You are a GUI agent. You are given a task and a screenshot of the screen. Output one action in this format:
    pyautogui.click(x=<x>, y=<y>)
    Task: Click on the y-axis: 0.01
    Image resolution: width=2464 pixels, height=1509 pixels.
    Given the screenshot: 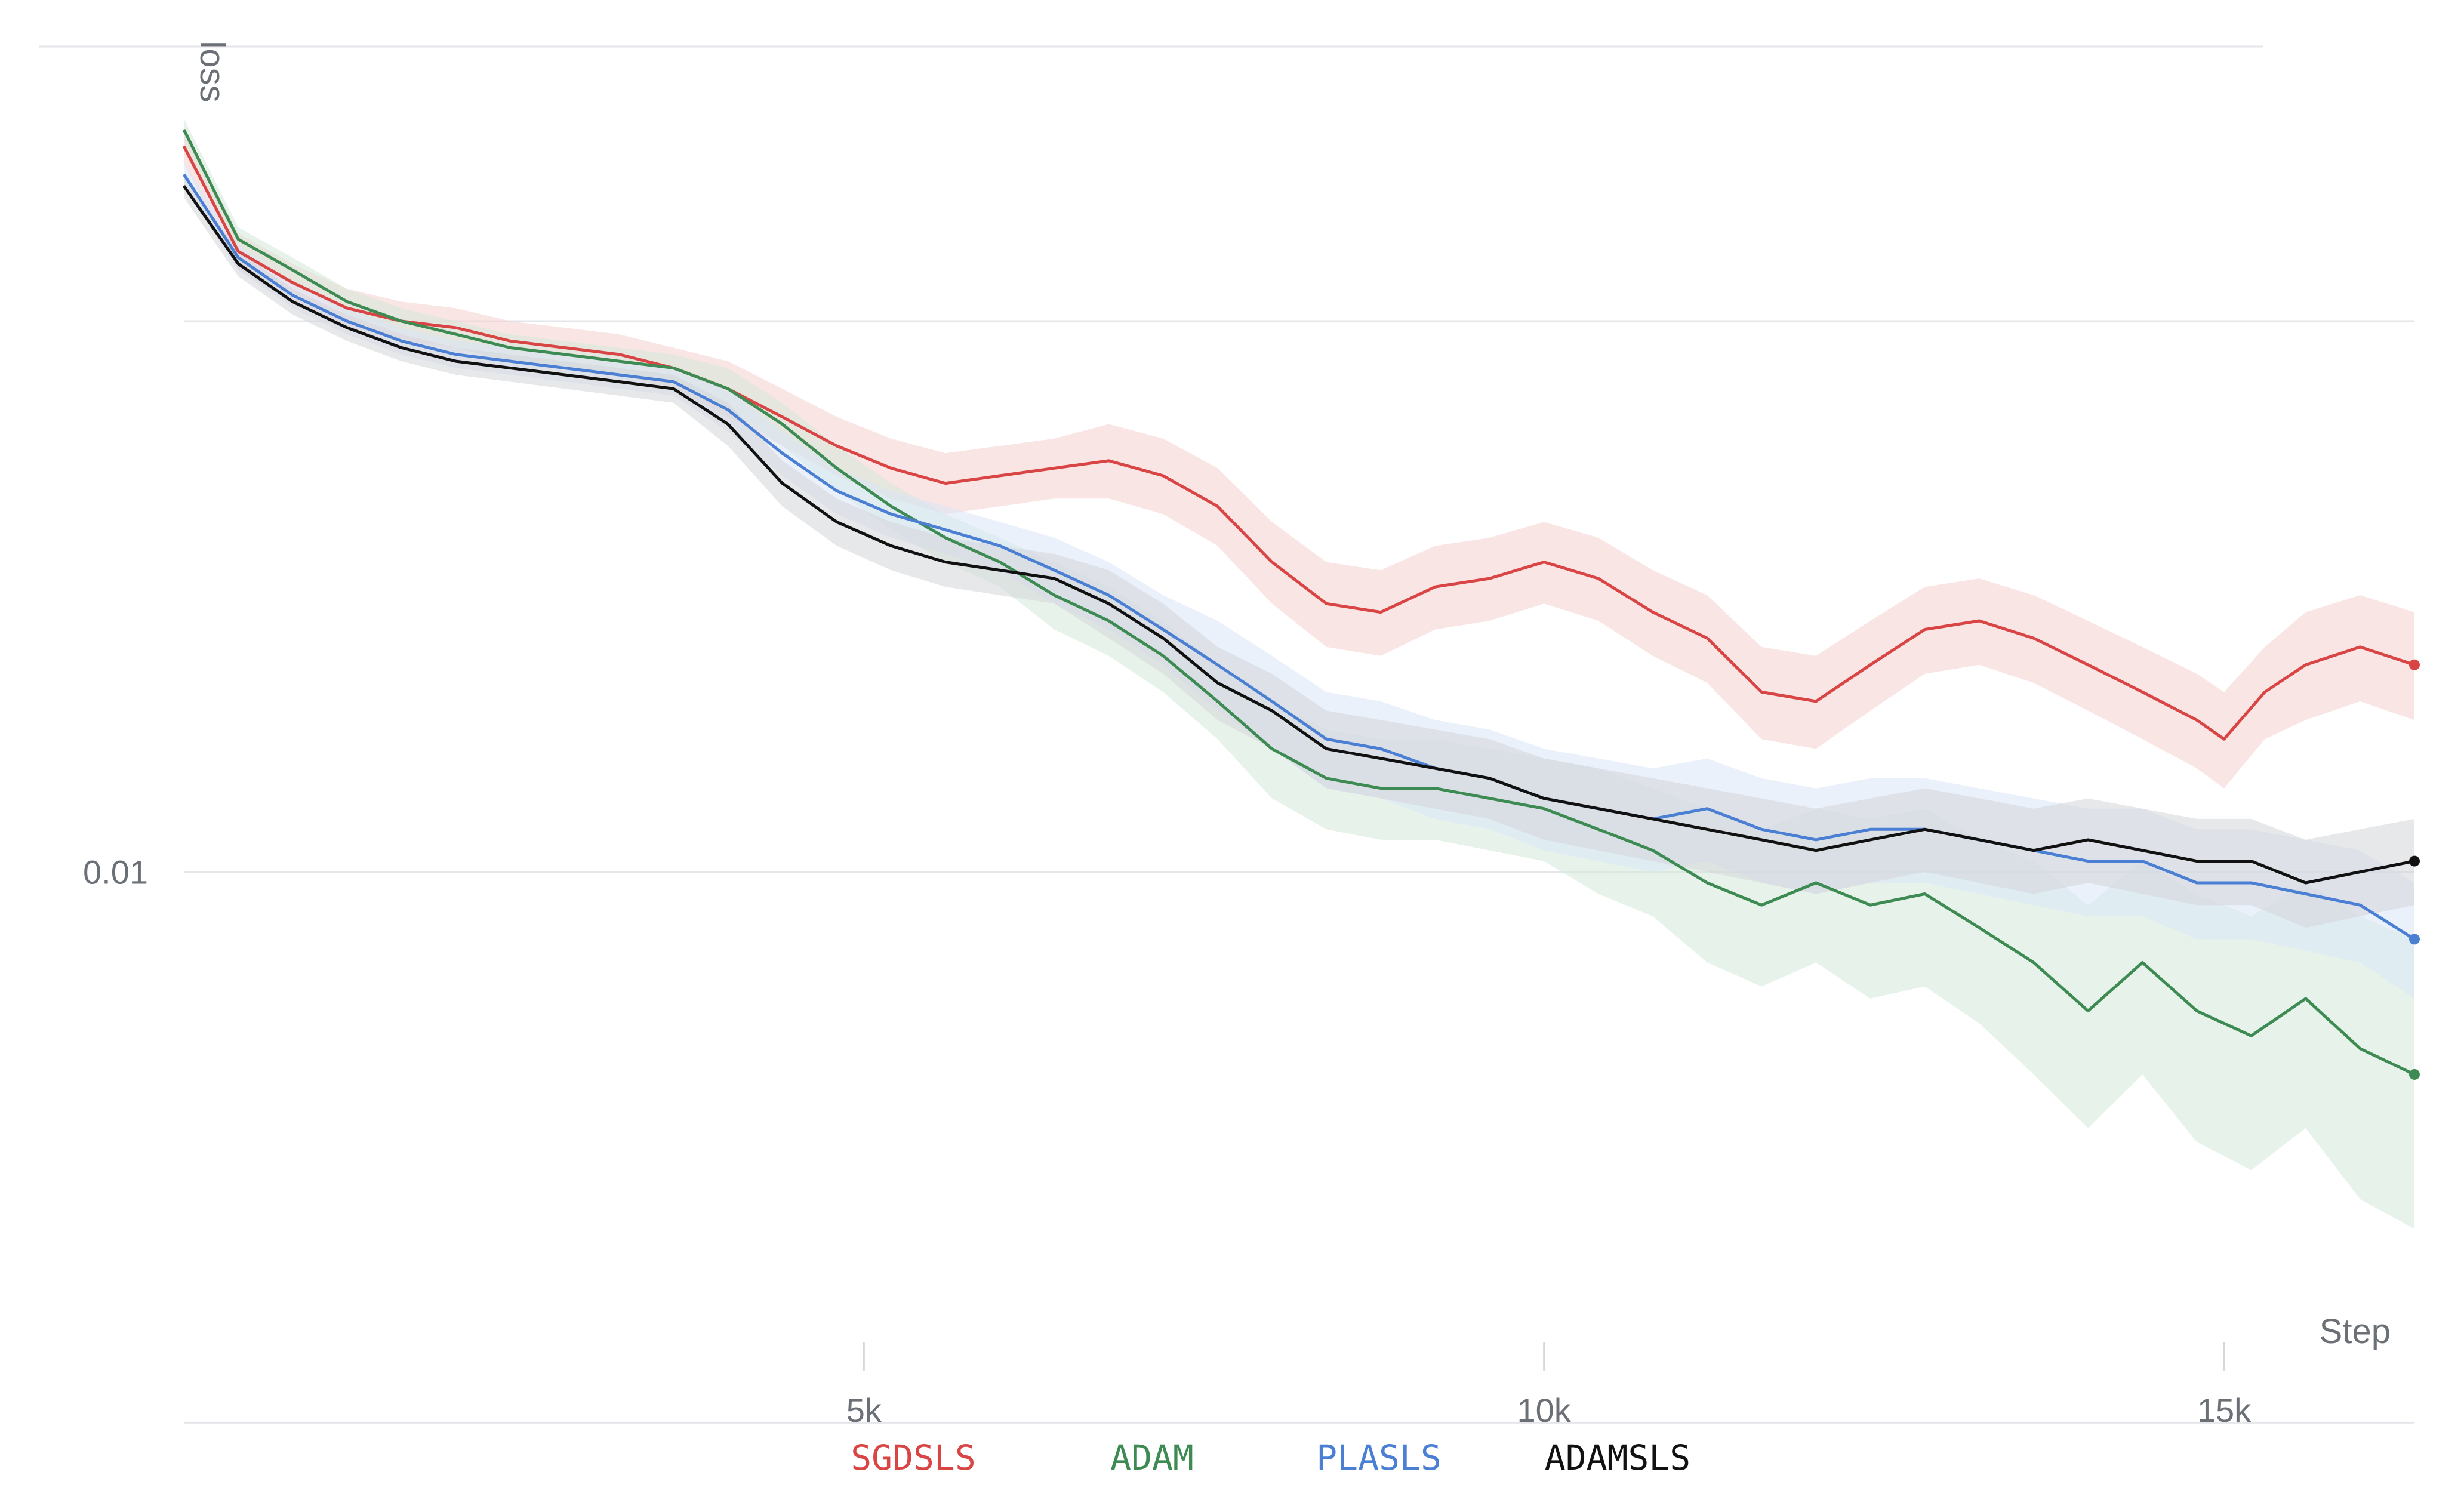 What is the action you would take?
    pyautogui.click(x=115, y=872)
    